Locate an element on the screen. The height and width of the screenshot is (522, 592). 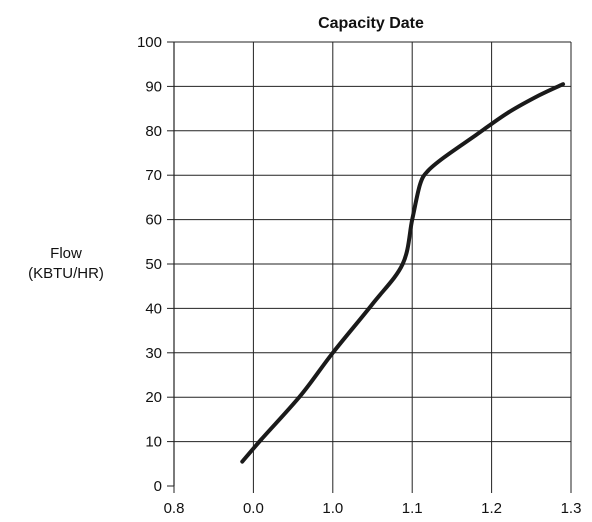
y-axis-label-line1: Flow is located at coordinates (66, 253).